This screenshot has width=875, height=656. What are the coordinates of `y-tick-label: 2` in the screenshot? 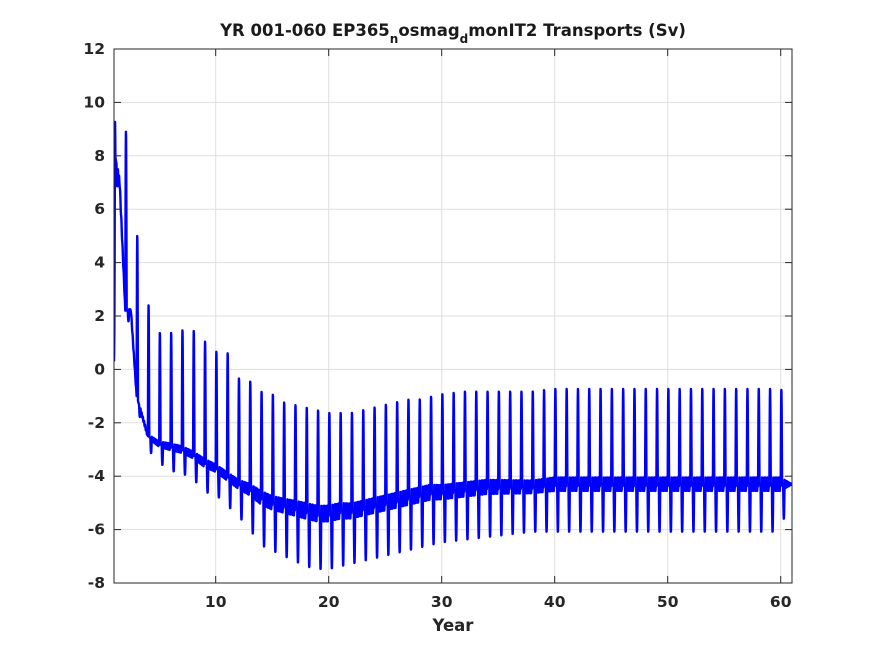 It's located at (99, 316).